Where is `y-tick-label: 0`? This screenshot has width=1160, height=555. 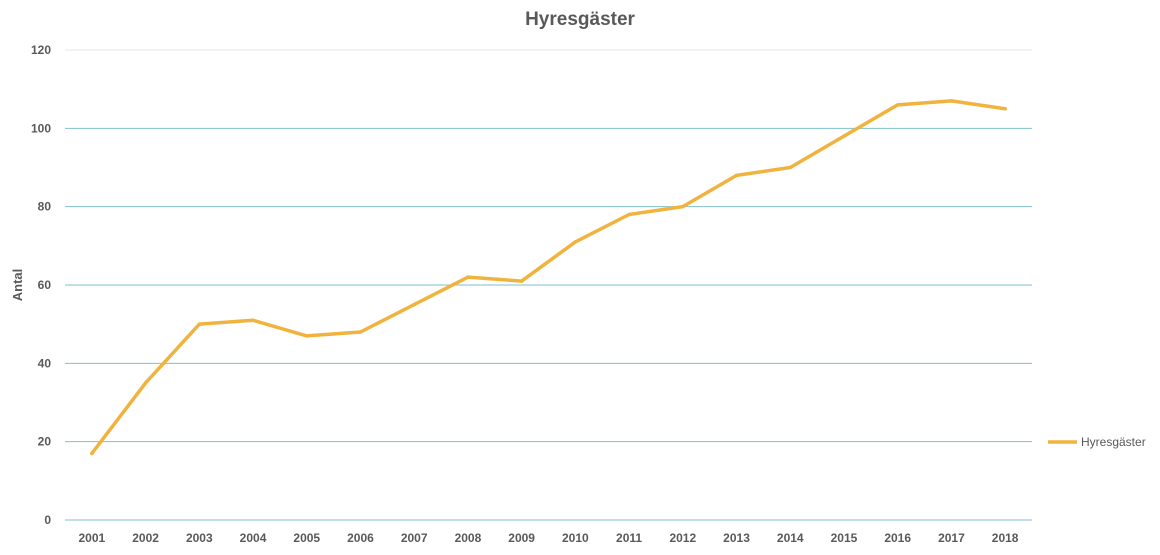
y-tick-label: 0 is located at coordinates (47, 520).